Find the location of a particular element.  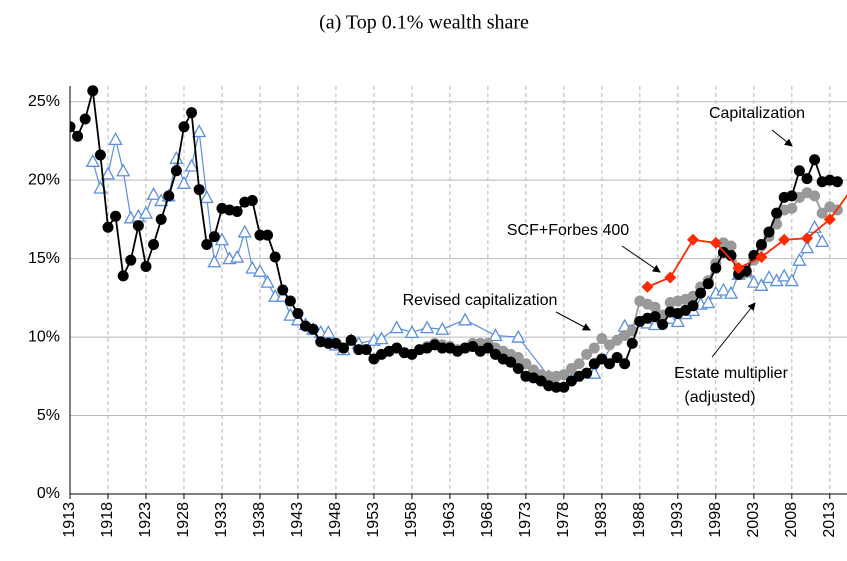

x-tick-label: 1928 is located at coordinates (183, 520).